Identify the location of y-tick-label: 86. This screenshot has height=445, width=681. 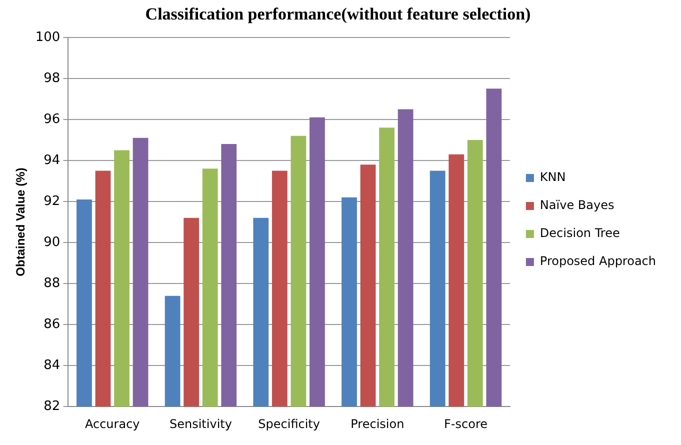
(52, 324).